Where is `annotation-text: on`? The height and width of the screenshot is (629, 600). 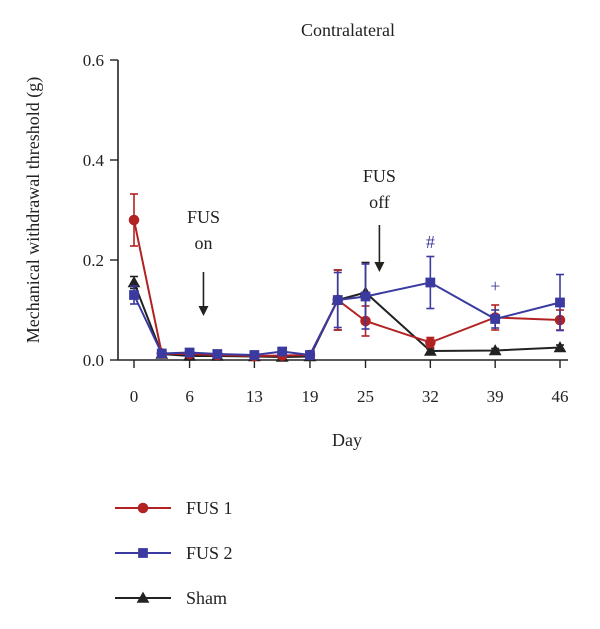
annotation-text: on is located at coordinates (203, 243).